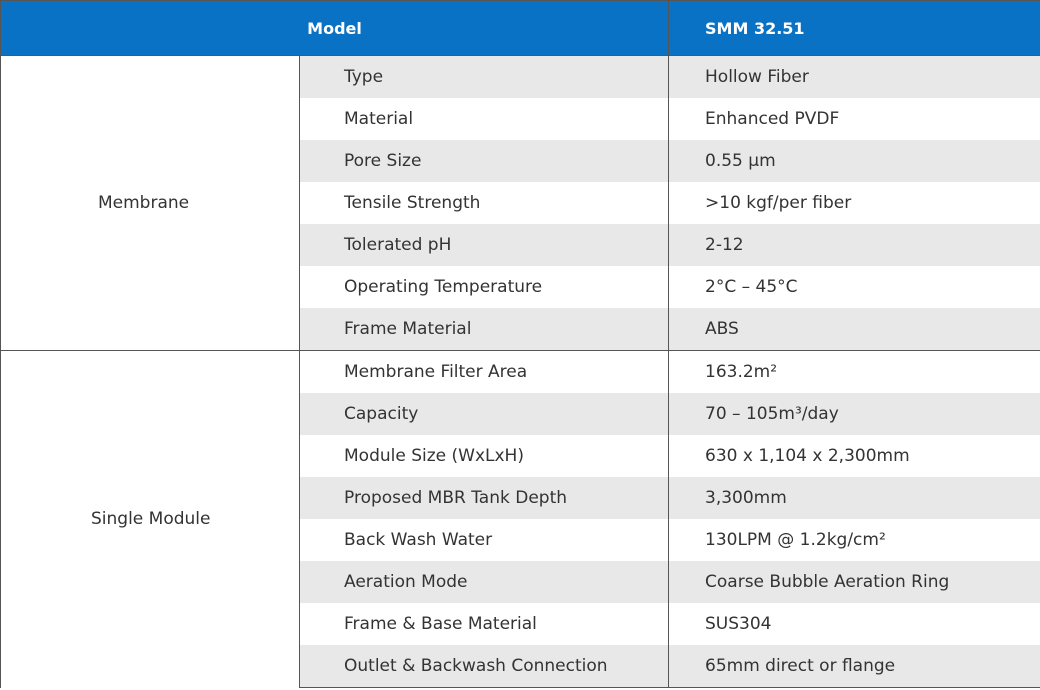 The image size is (1040, 690). I want to click on param-cell: Membrane Filter Area, so click(484, 371).